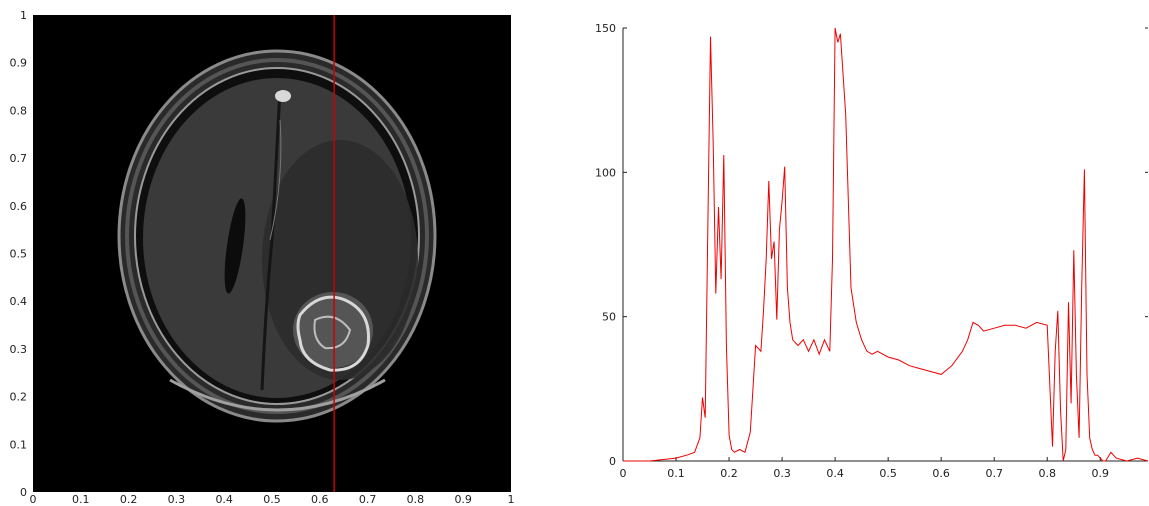 The height and width of the screenshot is (506, 1149). Describe the element at coordinates (23, 15) in the screenshot. I see `image-y-tick-label: 1` at that location.